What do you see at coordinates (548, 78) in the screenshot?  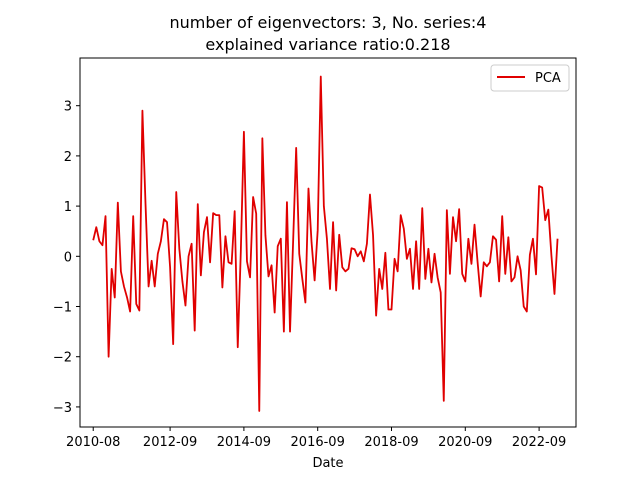 I see `legend-label-pca: PCA` at bounding box center [548, 78].